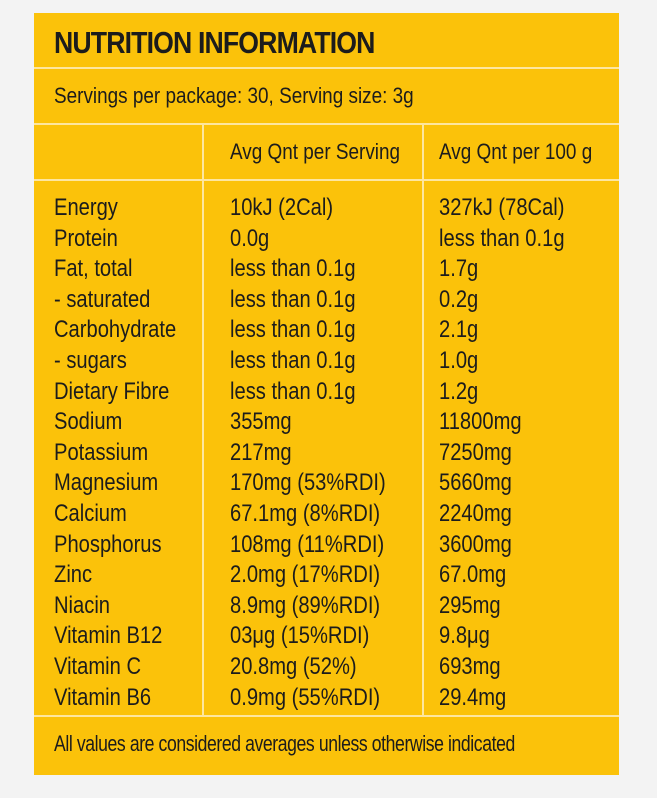 This screenshot has height=798, width=657. Describe the element at coordinates (326, 239) in the screenshot. I see `nutrient-row: Protein 0.0g less than 0.1g` at that location.